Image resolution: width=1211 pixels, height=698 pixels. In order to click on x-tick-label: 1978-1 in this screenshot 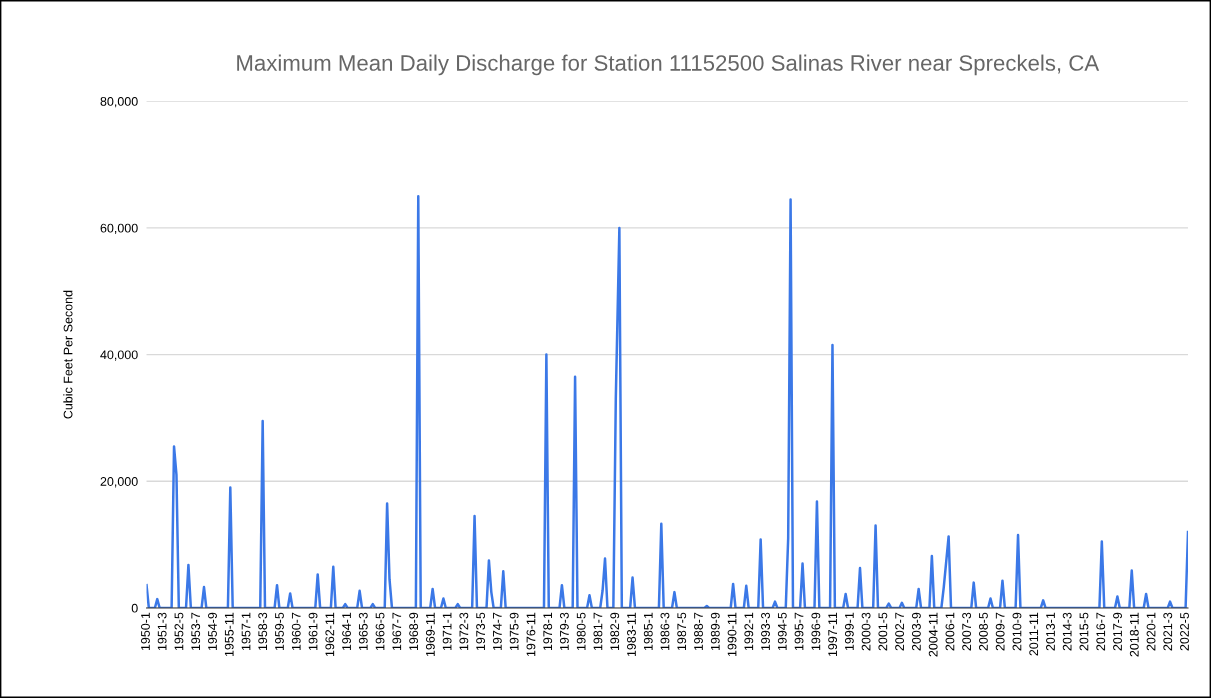, I will do `click(548, 631)`.